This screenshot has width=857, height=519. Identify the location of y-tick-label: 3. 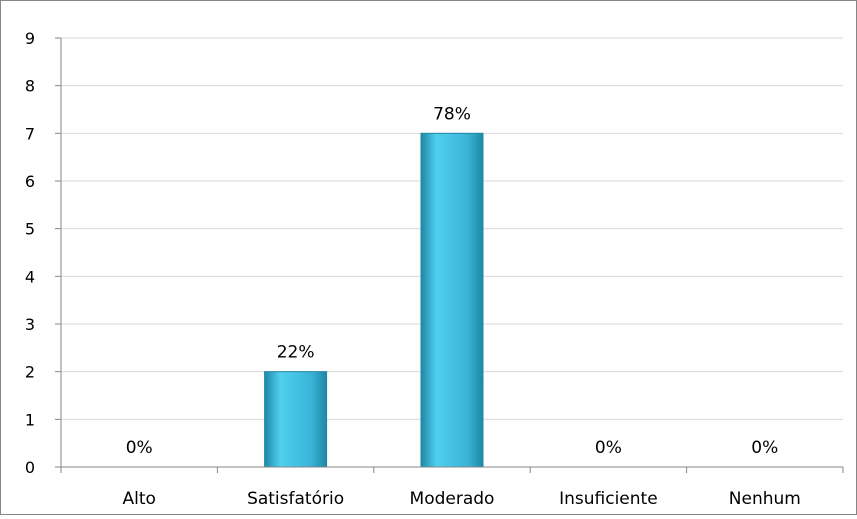
(30, 324).